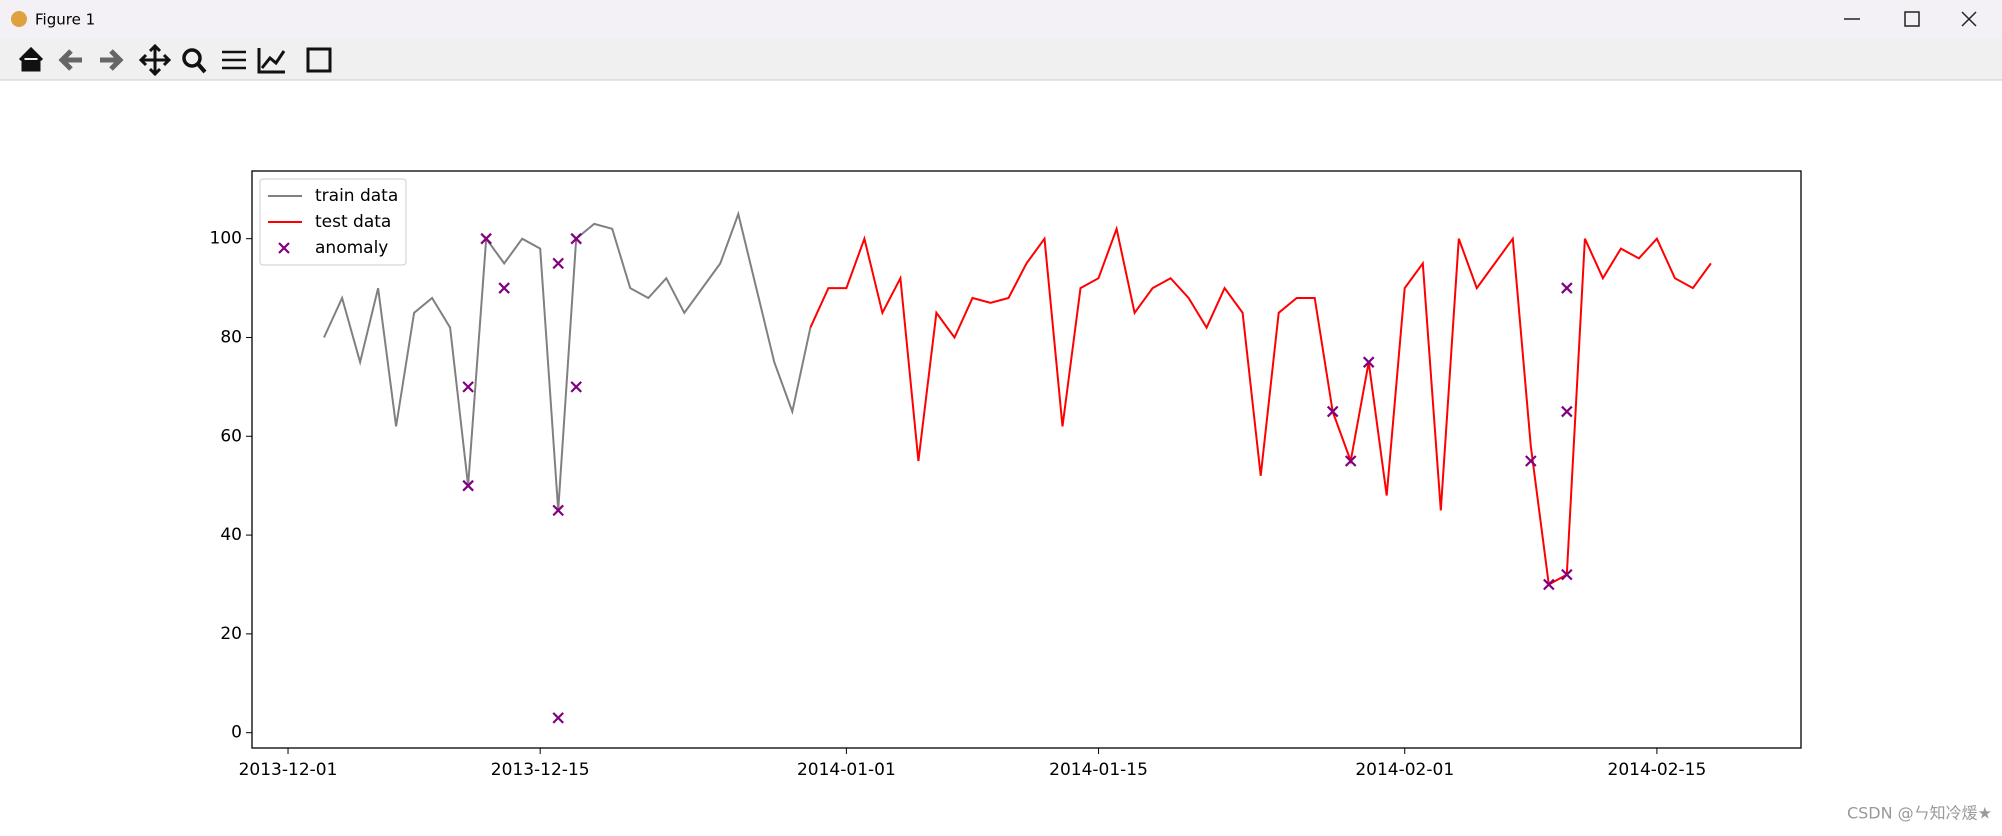 This screenshot has width=2002, height=836. I want to click on legend-label: train data, so click(356, 196).